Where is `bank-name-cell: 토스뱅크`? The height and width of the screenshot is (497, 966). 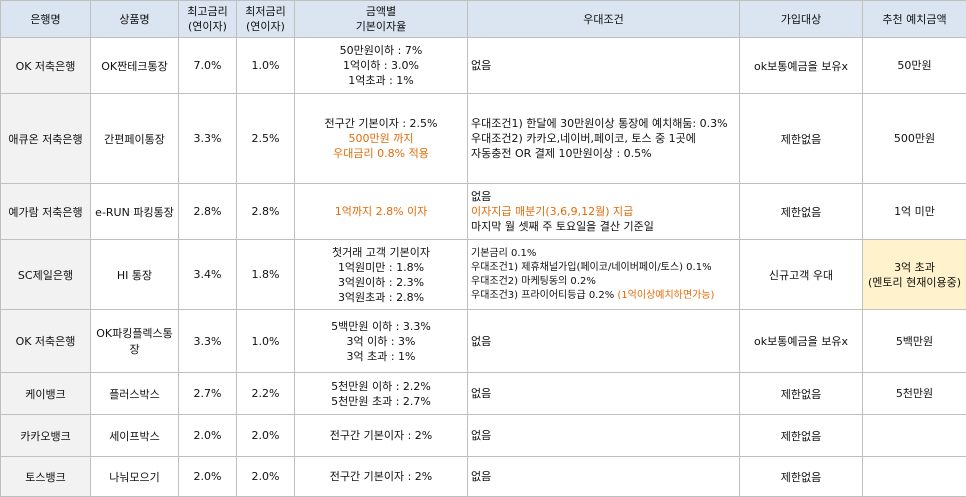
bank-name-cell: 토스뱅크 is located at coordinates (46, 477).